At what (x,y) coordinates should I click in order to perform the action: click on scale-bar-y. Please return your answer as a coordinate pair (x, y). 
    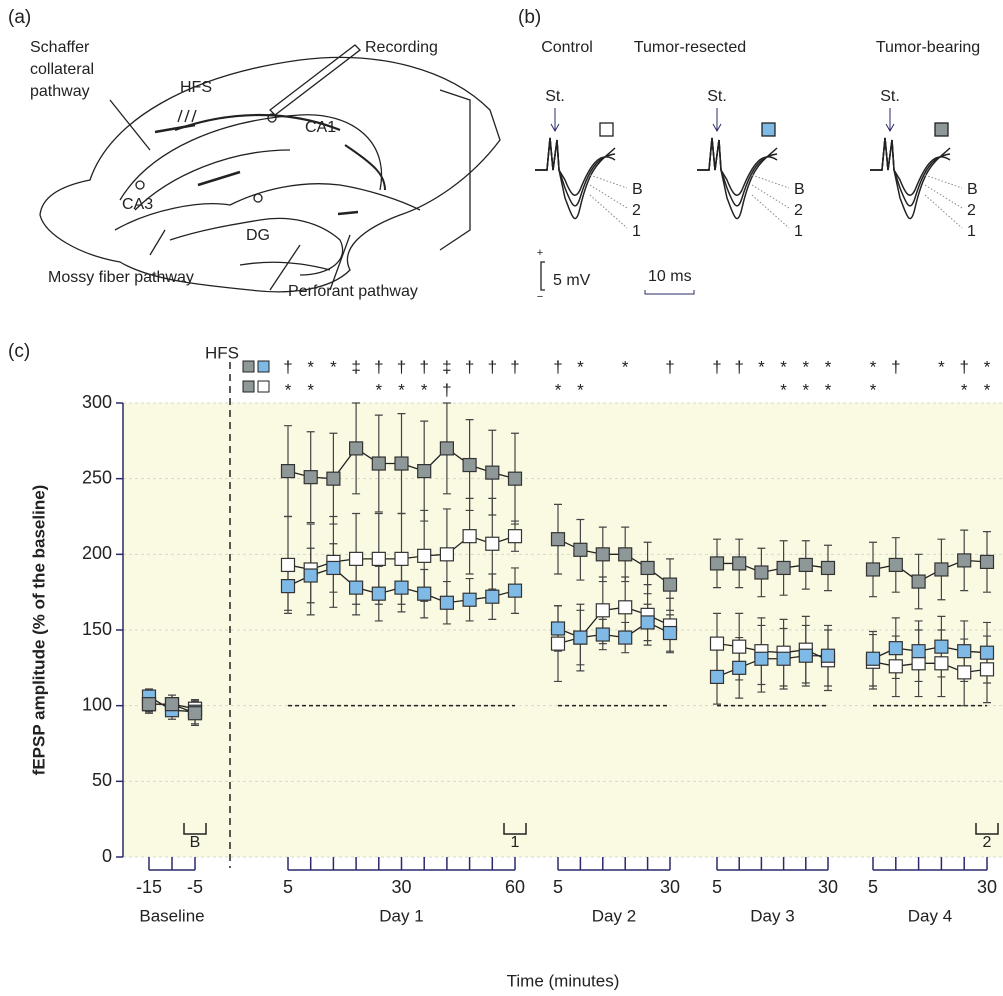
    Looking at the image, I should click on (542, 276).